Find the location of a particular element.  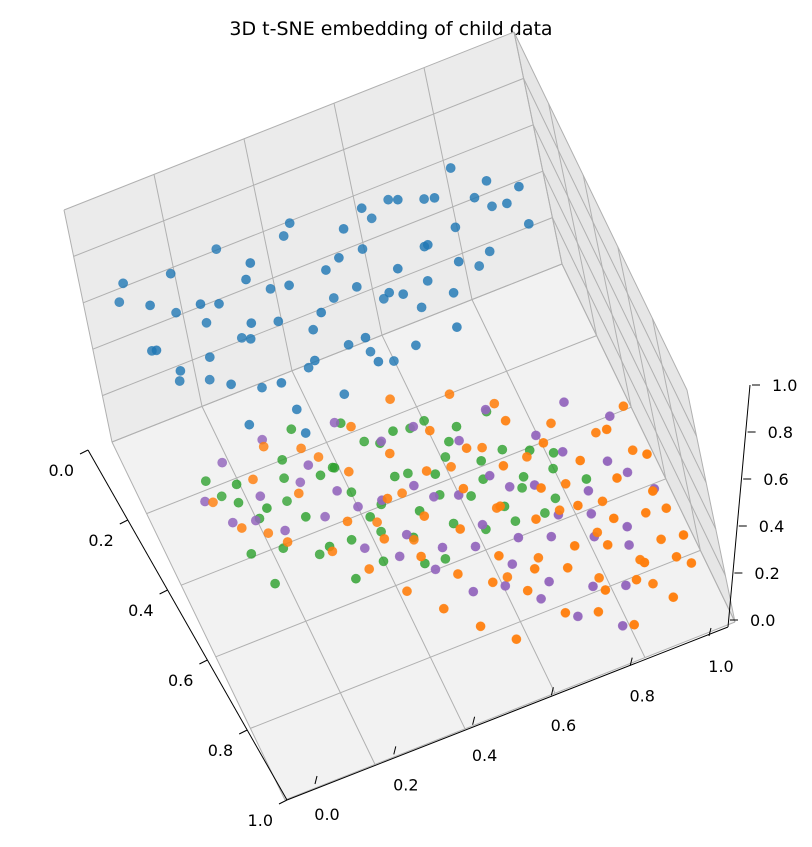

y-tick-label: 1.0 is located at coordinates (720, 666).